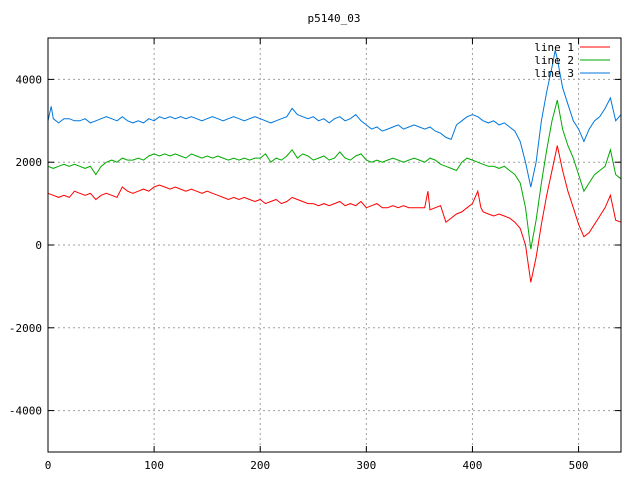  I want to click on y-tick-label: -2000, so click(25, 328).